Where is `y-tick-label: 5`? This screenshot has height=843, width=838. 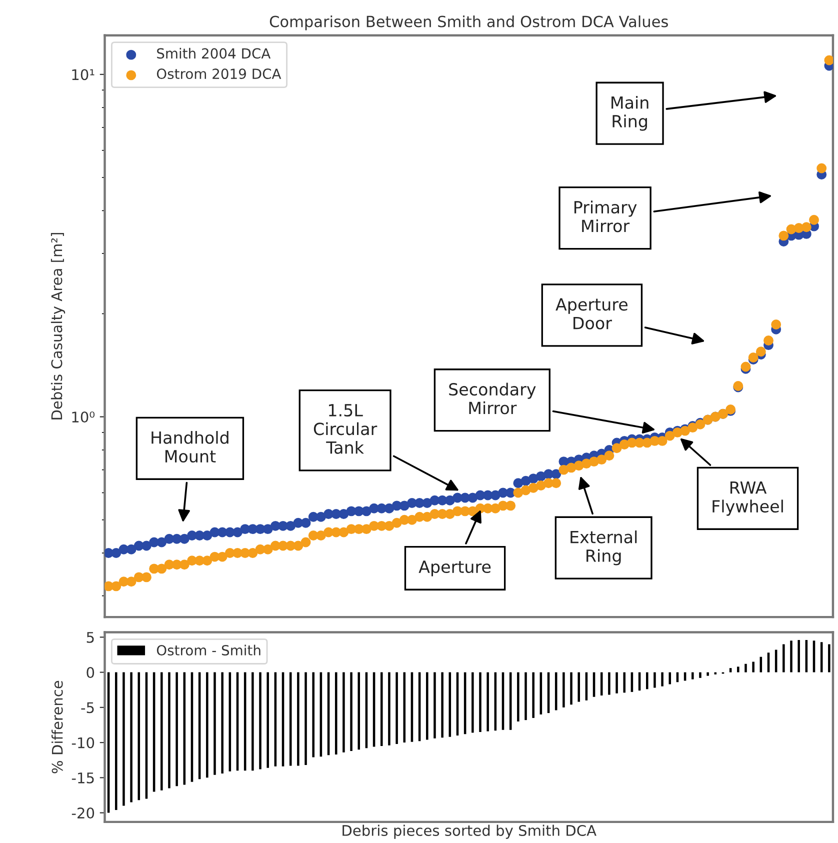
y-tick-label: 5 is located at coordinates (90, 637).